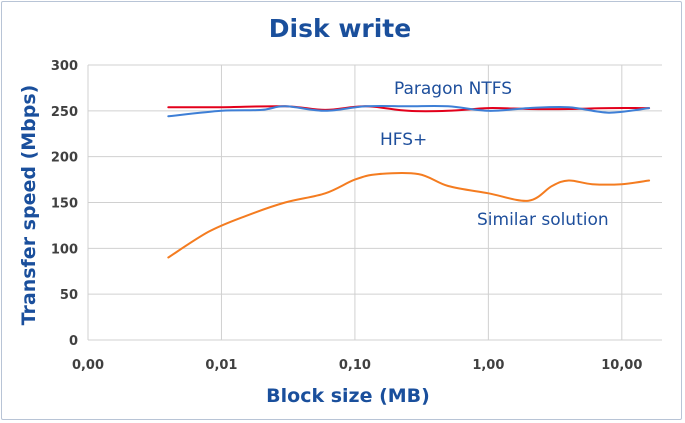 Image resolution: width=685 pixels, height=423 pixels. What do you see at coordinates (64, 112) in the screenshot?
I see `y-tick-label-250: 250` at bounding box center [64, 112].